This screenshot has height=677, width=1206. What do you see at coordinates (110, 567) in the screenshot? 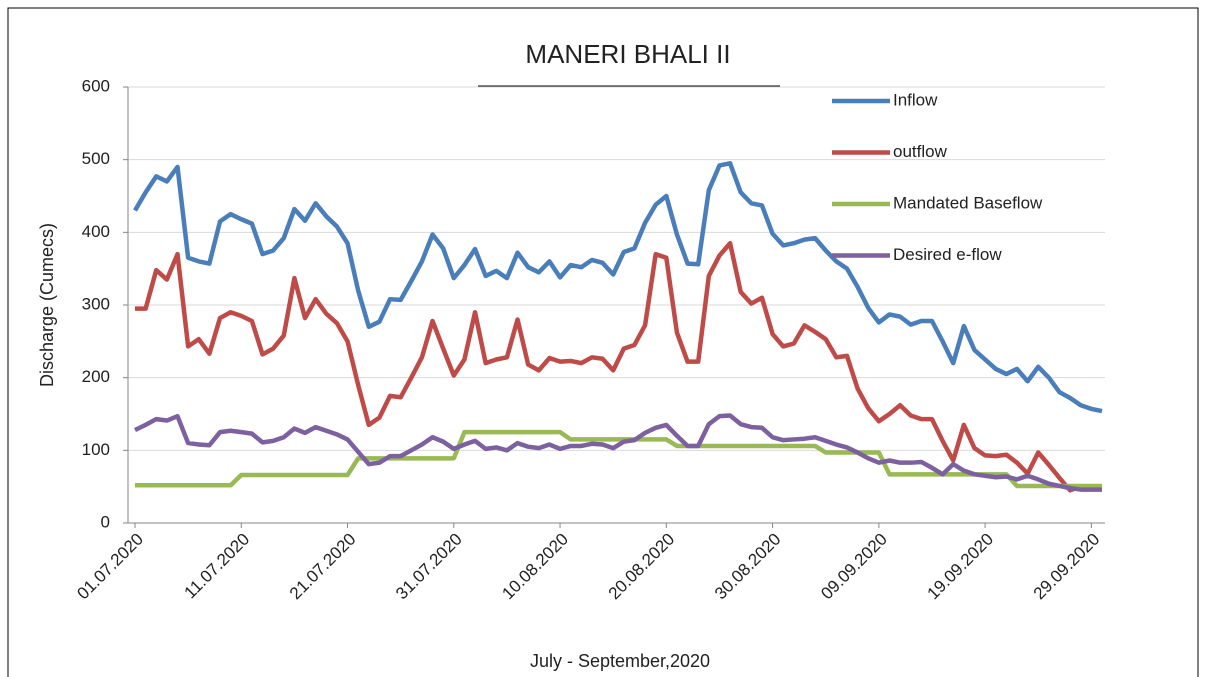
I see `x-tick-label: 01.07.2020` at bounding box center [110, 567].